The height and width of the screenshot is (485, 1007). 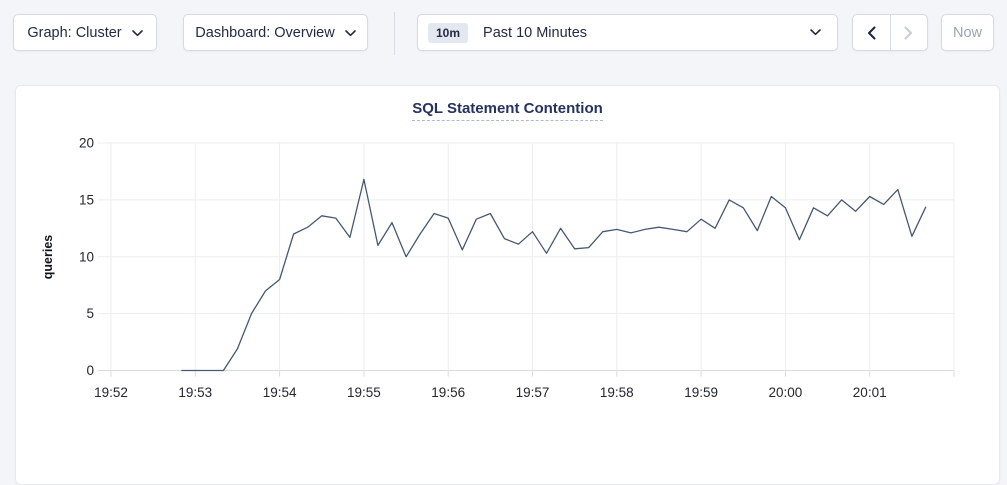 I want to click on chart-title-row: SQL Statement Contention, so click(x=507, y=110).